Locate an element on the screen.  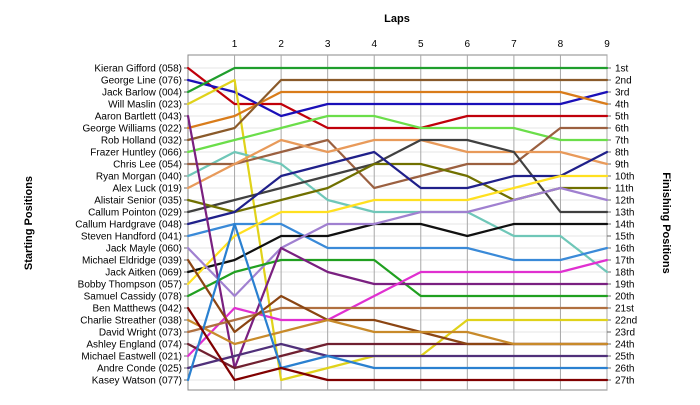
start-position-label: Jack Aitken (069) is located at coordinates (143, 273).